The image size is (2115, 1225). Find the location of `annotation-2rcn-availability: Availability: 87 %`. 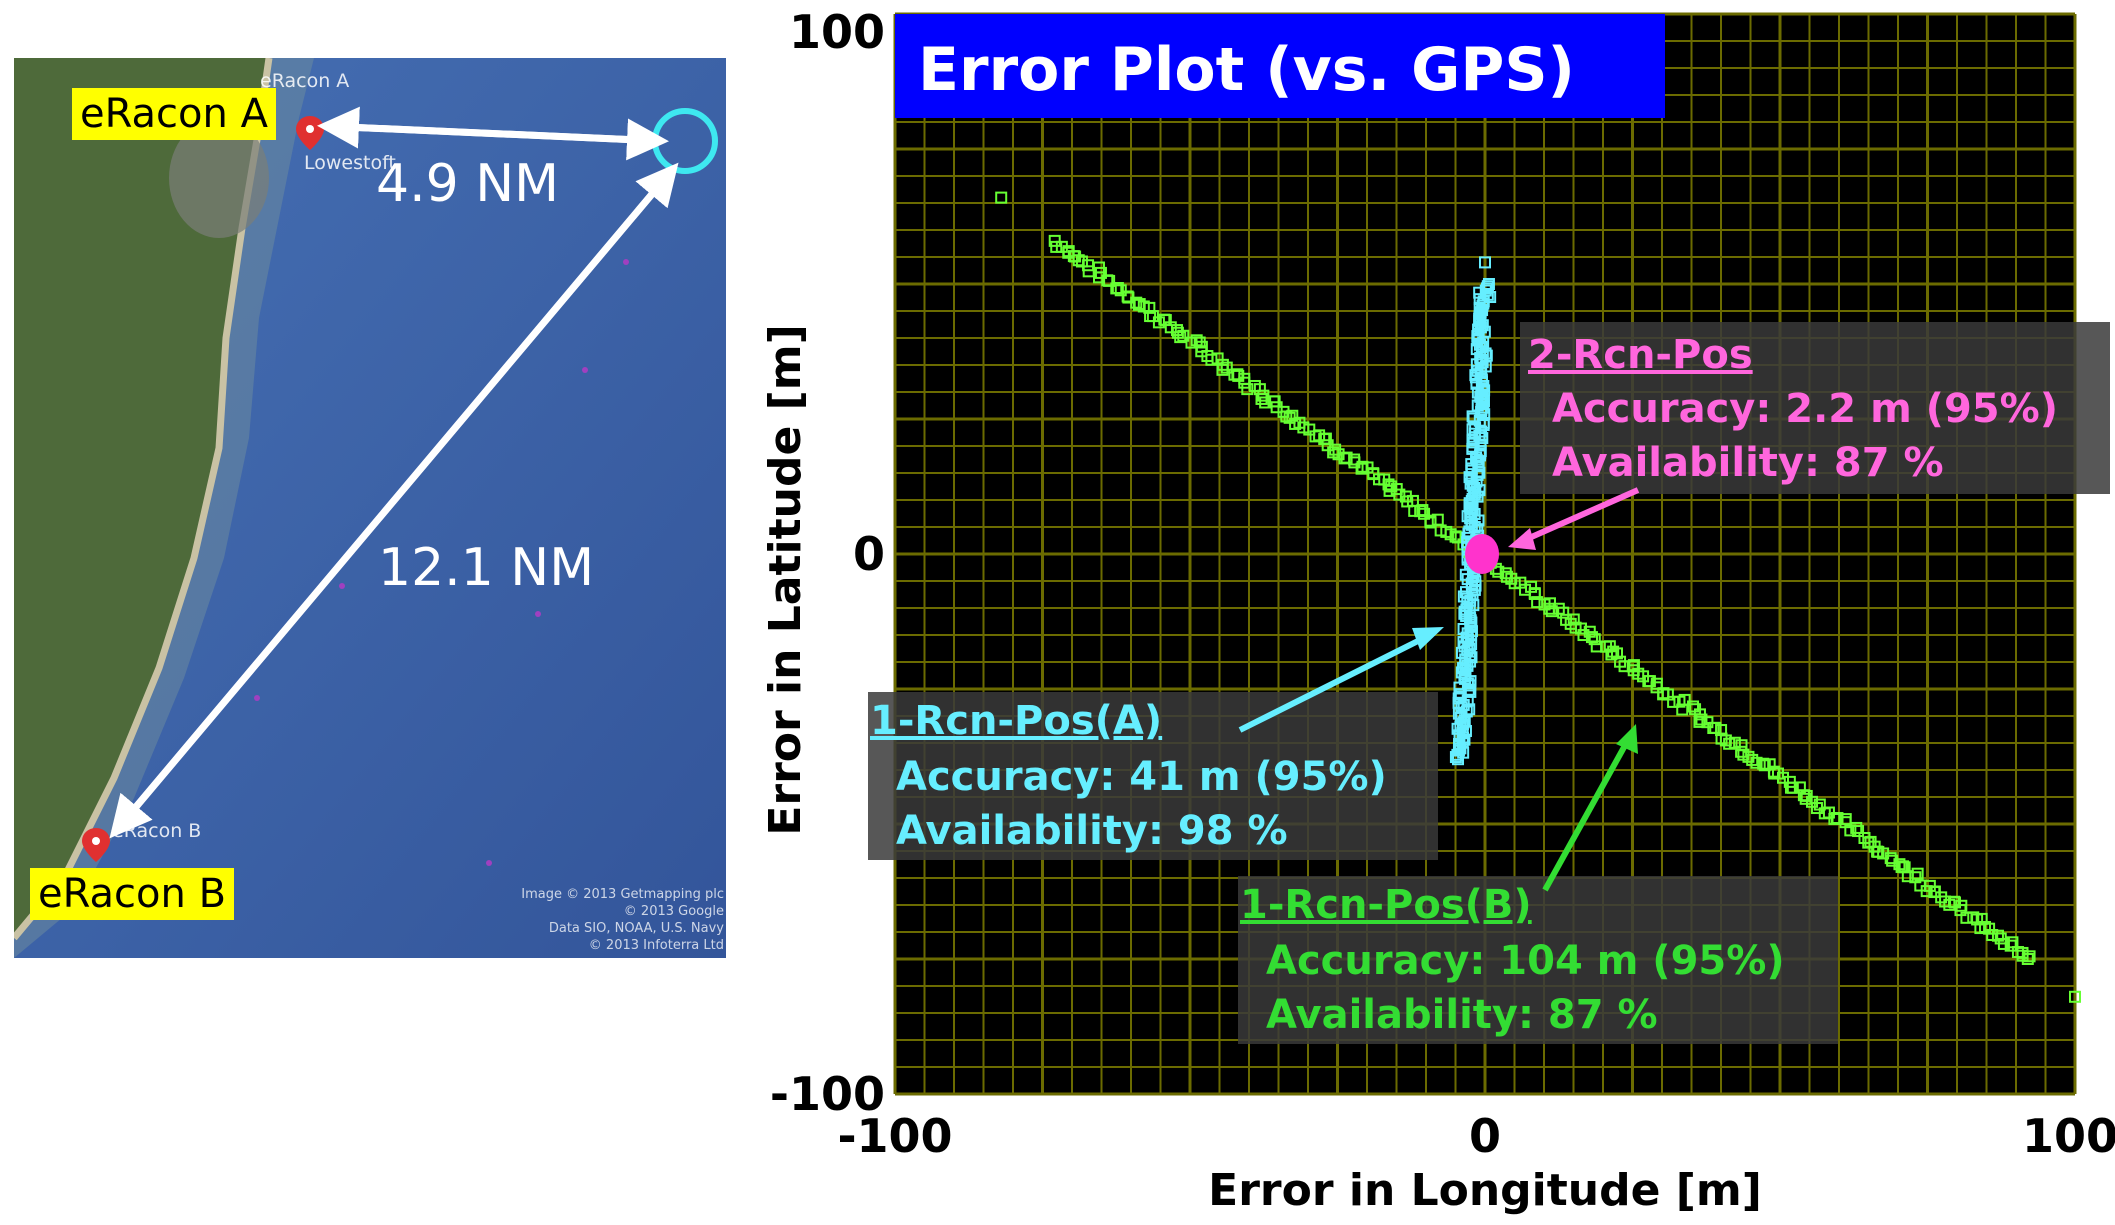

annotation-2rcn-availability: Availability: 87 % is located at coordinates (1748, 463).